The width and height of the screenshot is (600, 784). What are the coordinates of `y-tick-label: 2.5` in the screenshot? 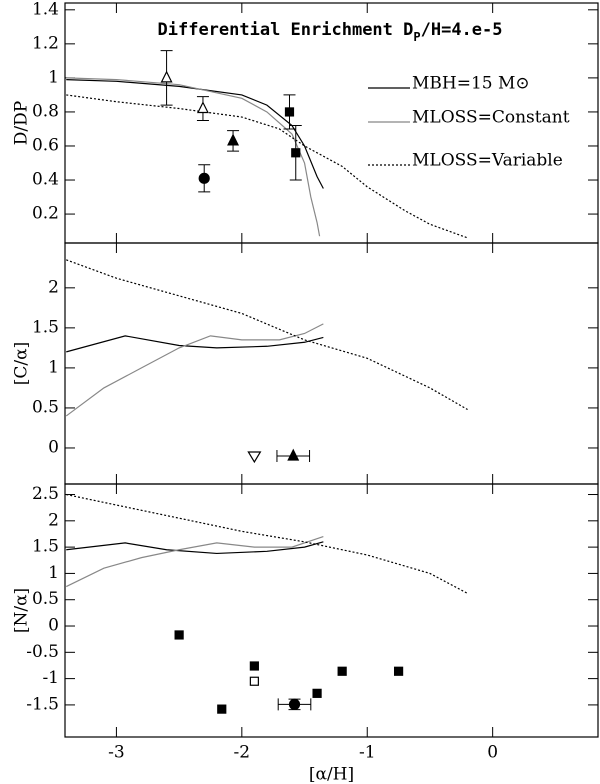 It's located at (45, 494).